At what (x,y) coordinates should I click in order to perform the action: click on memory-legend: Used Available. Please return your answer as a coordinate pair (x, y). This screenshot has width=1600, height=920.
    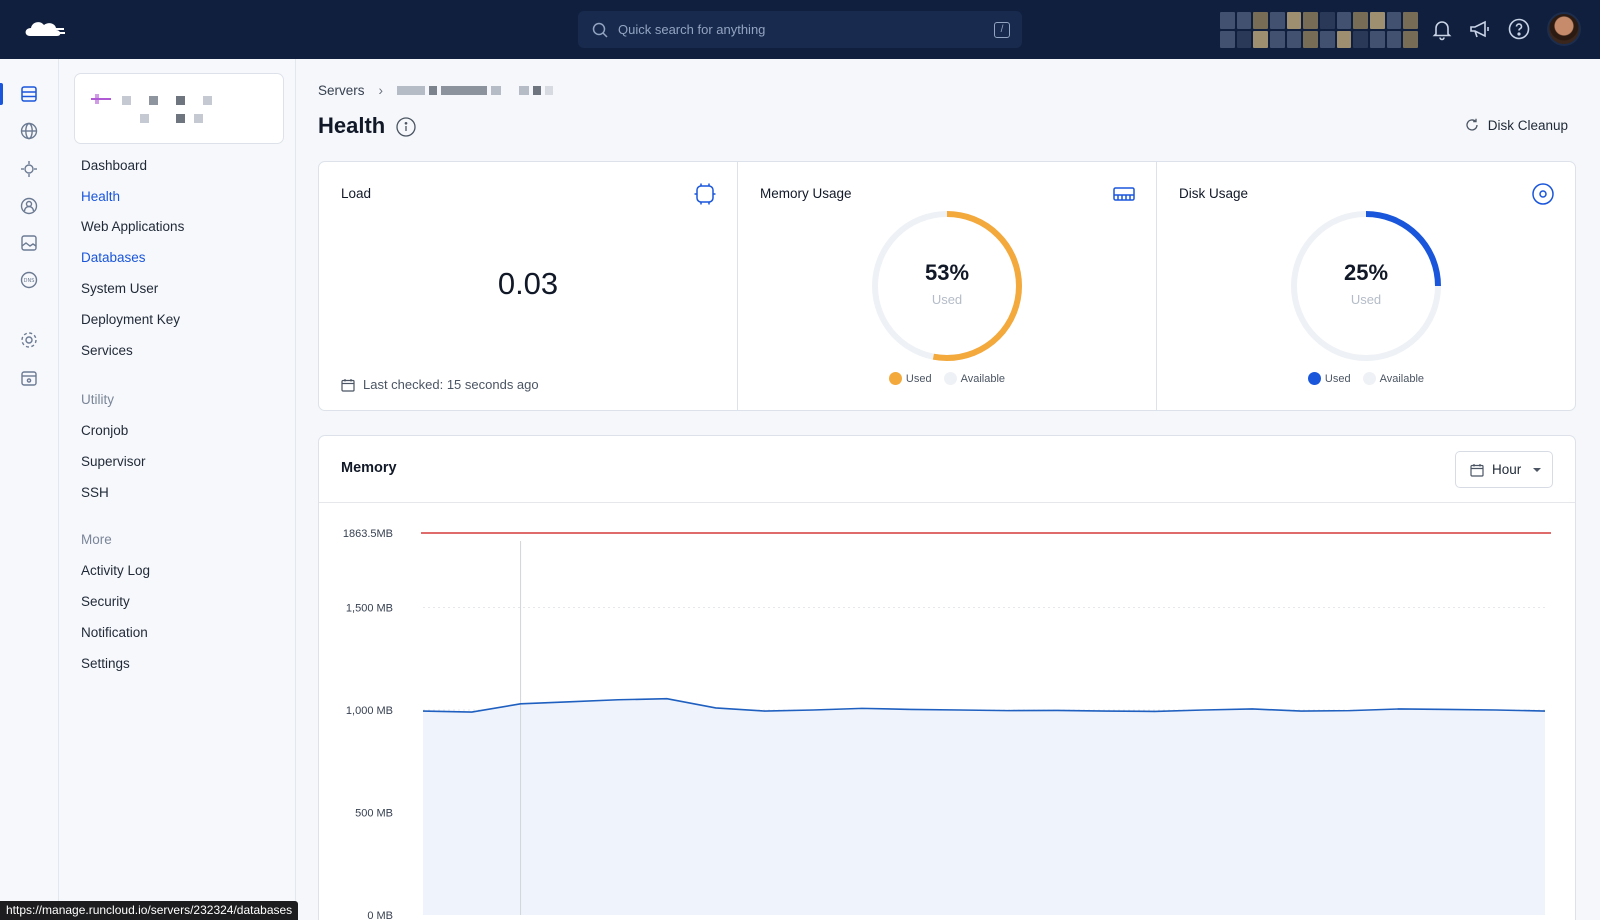
    Looking at the image, I should click on (947, 378).